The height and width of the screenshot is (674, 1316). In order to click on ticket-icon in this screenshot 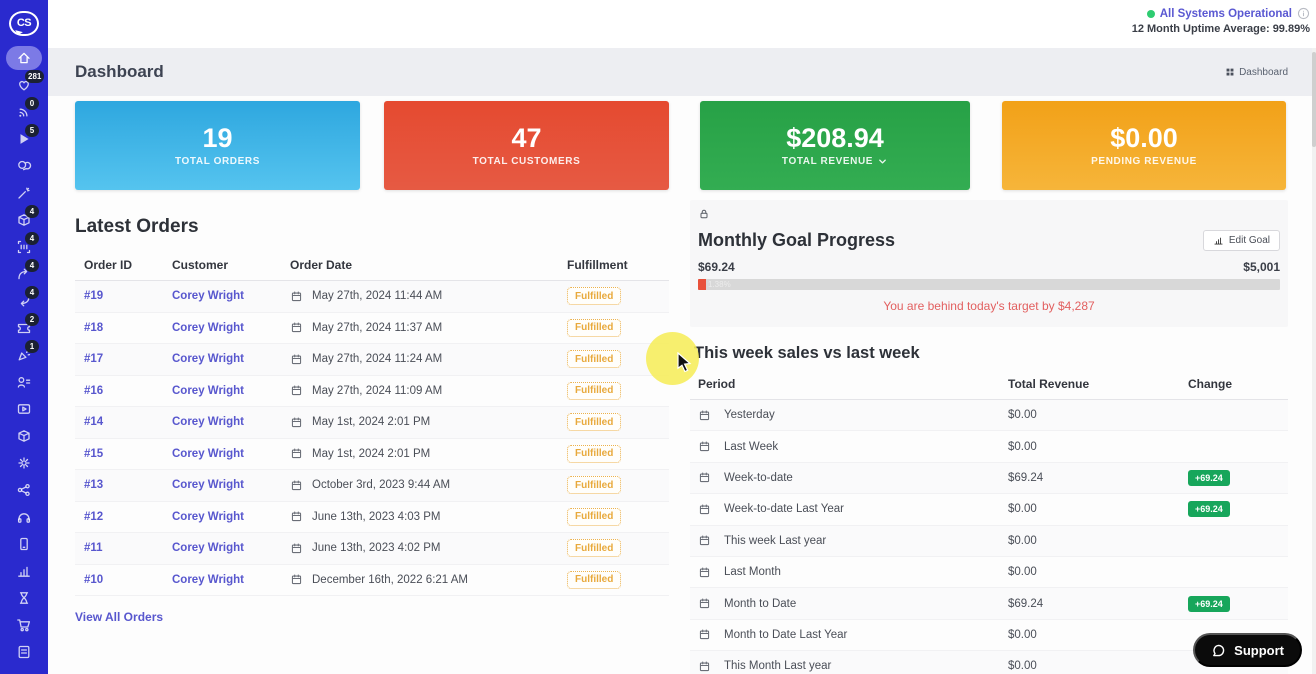, I will do `click(24, 328)`.